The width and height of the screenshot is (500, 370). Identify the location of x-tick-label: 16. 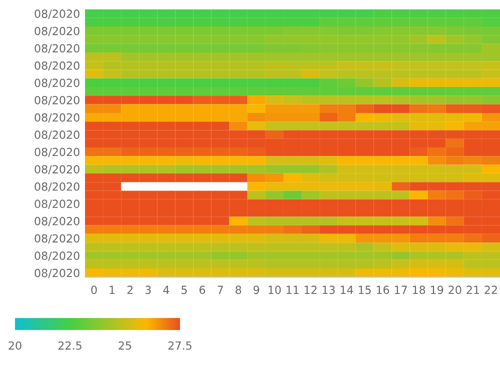
(383, 290).